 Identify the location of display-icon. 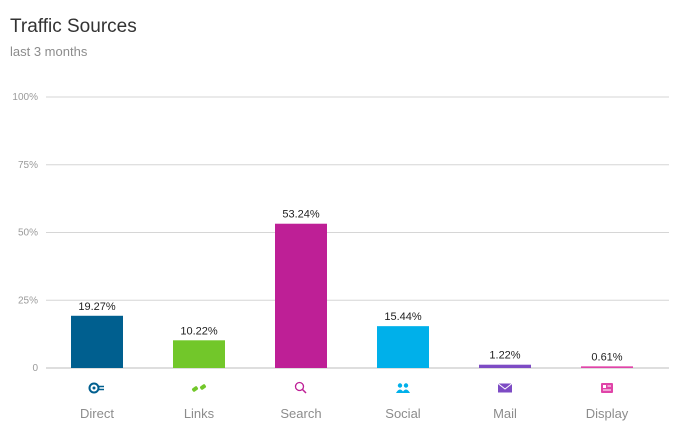
(607, 388).